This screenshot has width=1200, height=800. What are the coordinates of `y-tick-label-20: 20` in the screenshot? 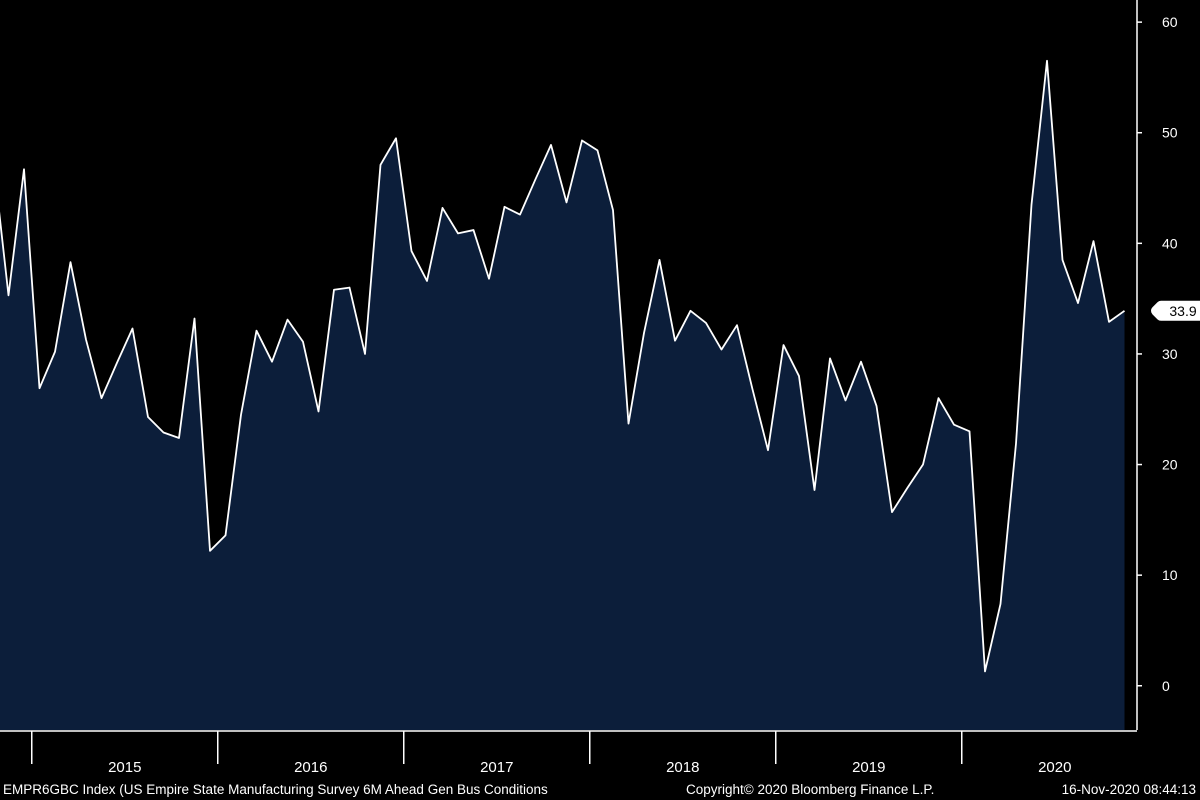 It's located at (1170, 465).